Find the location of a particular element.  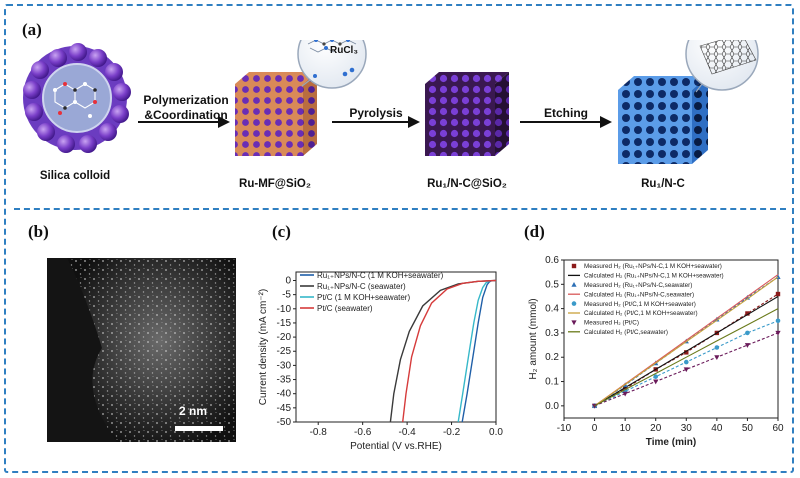

chart-d-ytick-label: 0.3 is located at coordinates (552, 333).